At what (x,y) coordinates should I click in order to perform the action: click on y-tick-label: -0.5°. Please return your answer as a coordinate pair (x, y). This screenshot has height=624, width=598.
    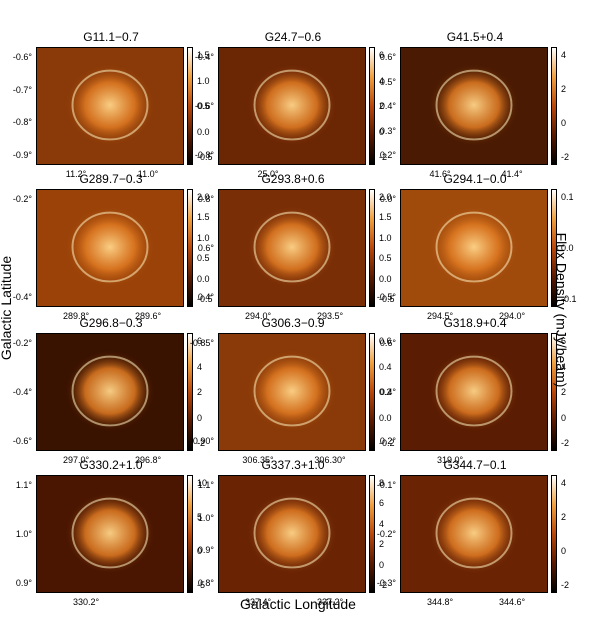
    Looking at the image, I should click on (386, 297).